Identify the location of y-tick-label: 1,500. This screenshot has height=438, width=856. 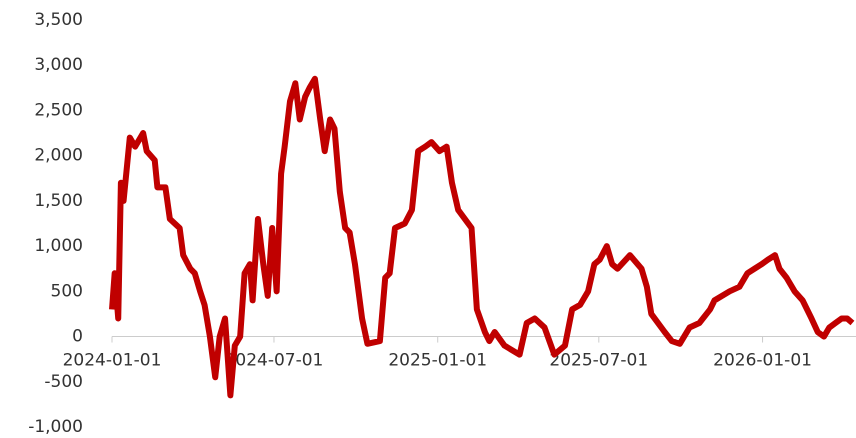
(58, 201).